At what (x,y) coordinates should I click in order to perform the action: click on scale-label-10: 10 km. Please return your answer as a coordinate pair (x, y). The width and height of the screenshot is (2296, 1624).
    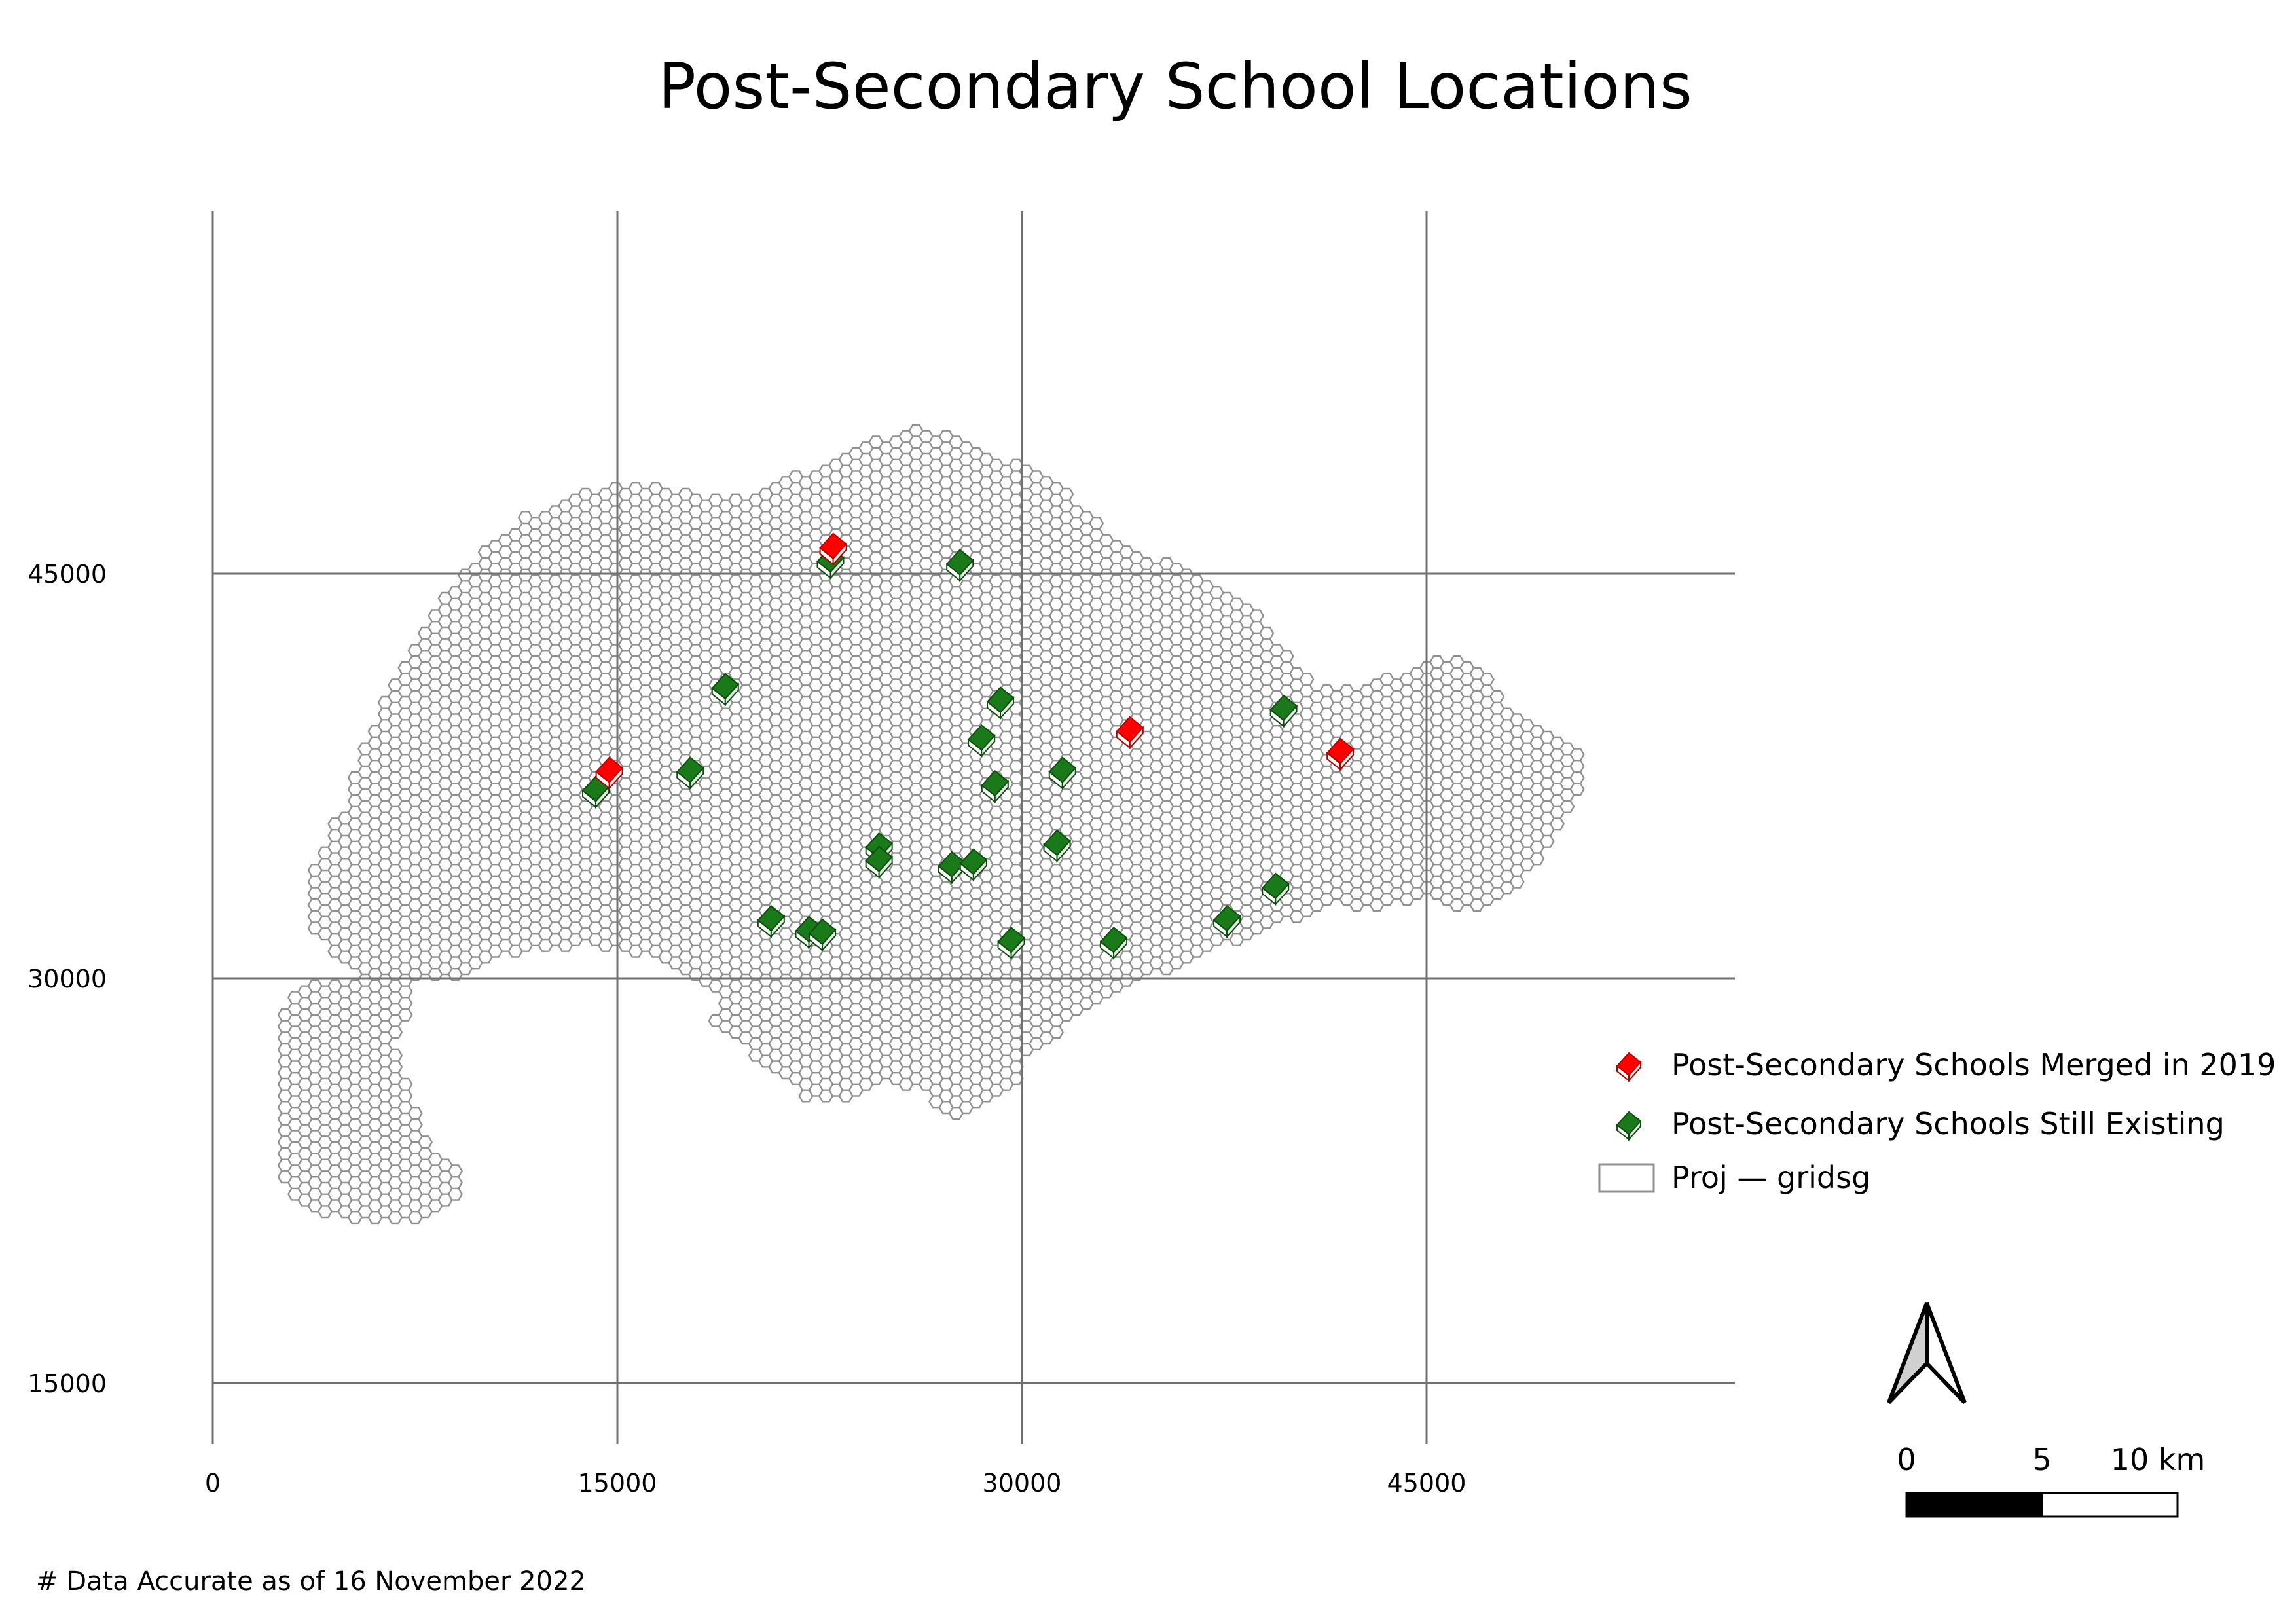
    Looking at the image, I should click on (2158, 1459).